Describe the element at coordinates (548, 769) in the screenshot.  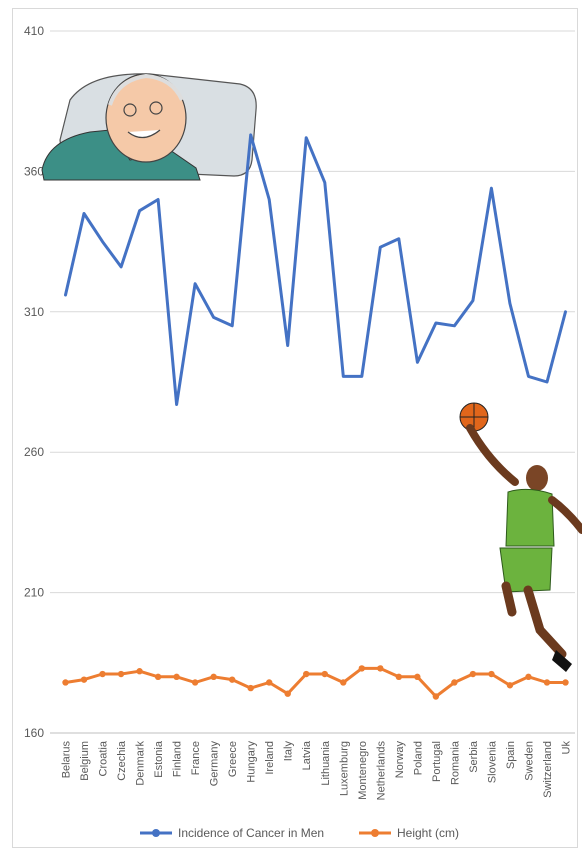
I see `x-tick-label: Switzerland` at that location.